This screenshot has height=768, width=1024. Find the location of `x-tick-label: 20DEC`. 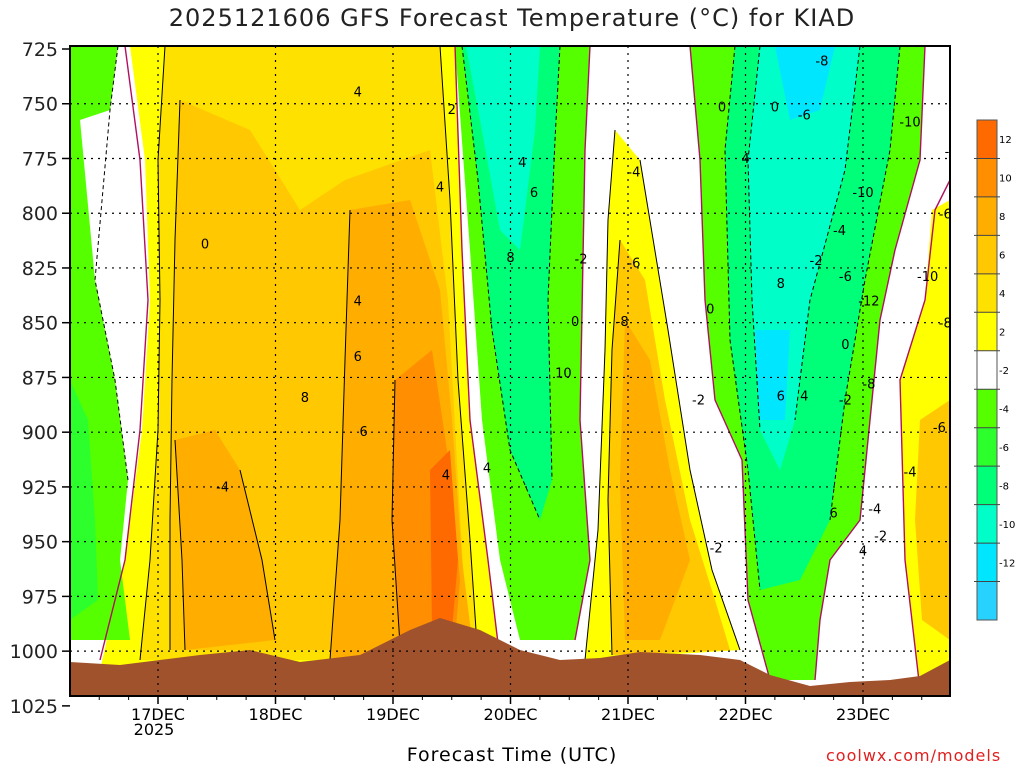

x-tick-label: 20DEC is located at coordinates (511, 714).